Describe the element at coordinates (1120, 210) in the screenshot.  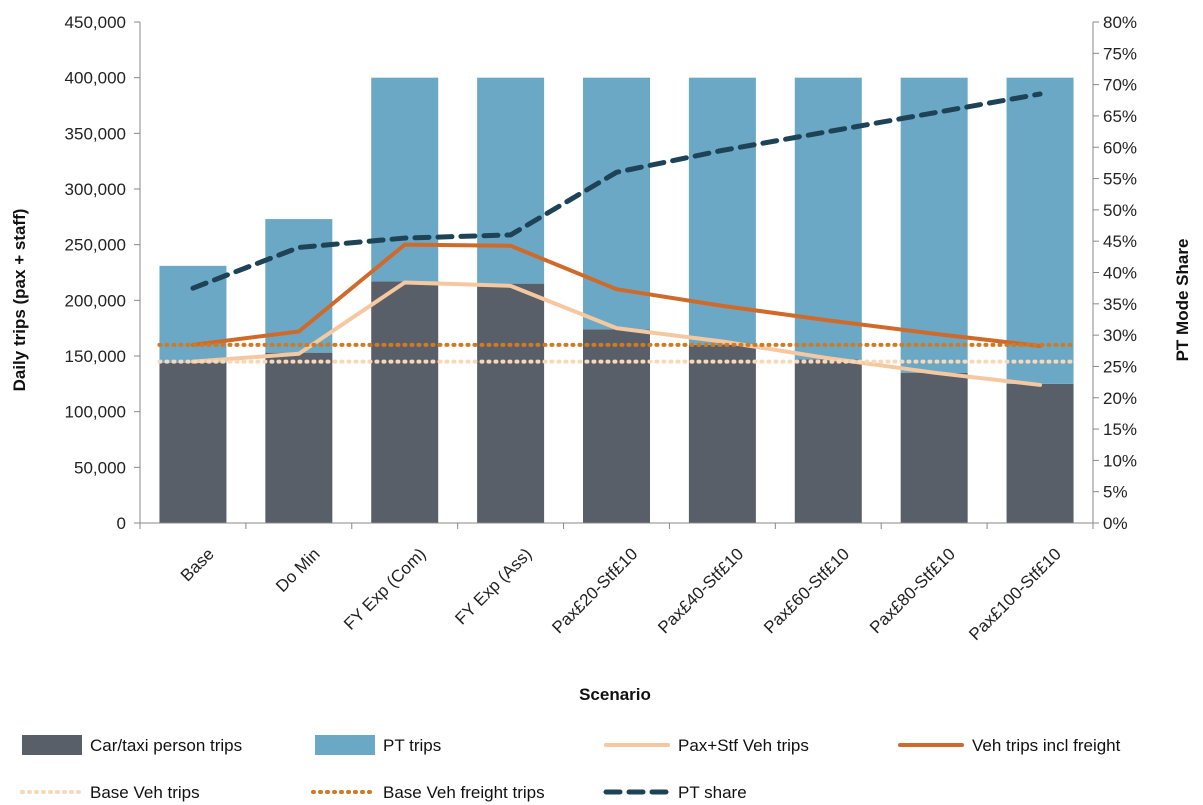
I see `y2-tick-label: 50%` at that location.